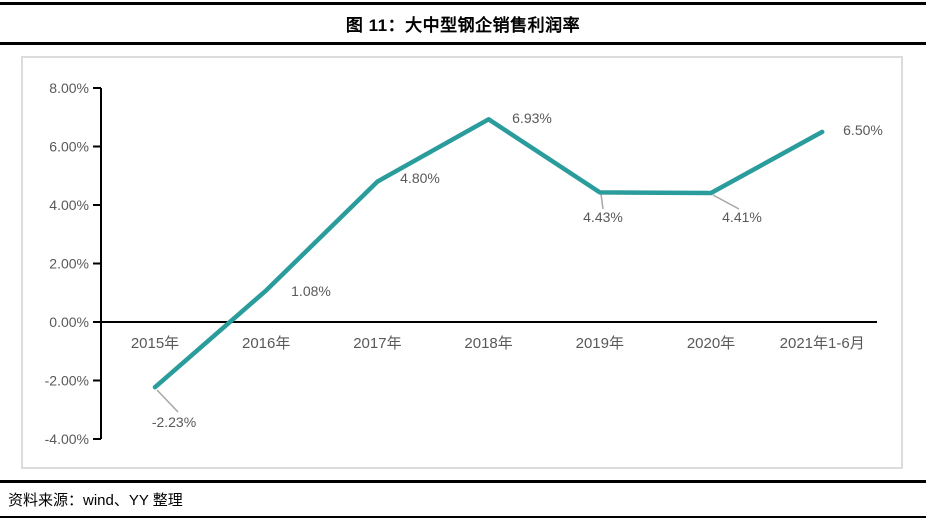 The width and height of the screenshot is (926, 525). Describe the element at coordinates (95, 500) in the screenshot. I see `data-source-note: 资料来源：wind、YY 整理` at that location.